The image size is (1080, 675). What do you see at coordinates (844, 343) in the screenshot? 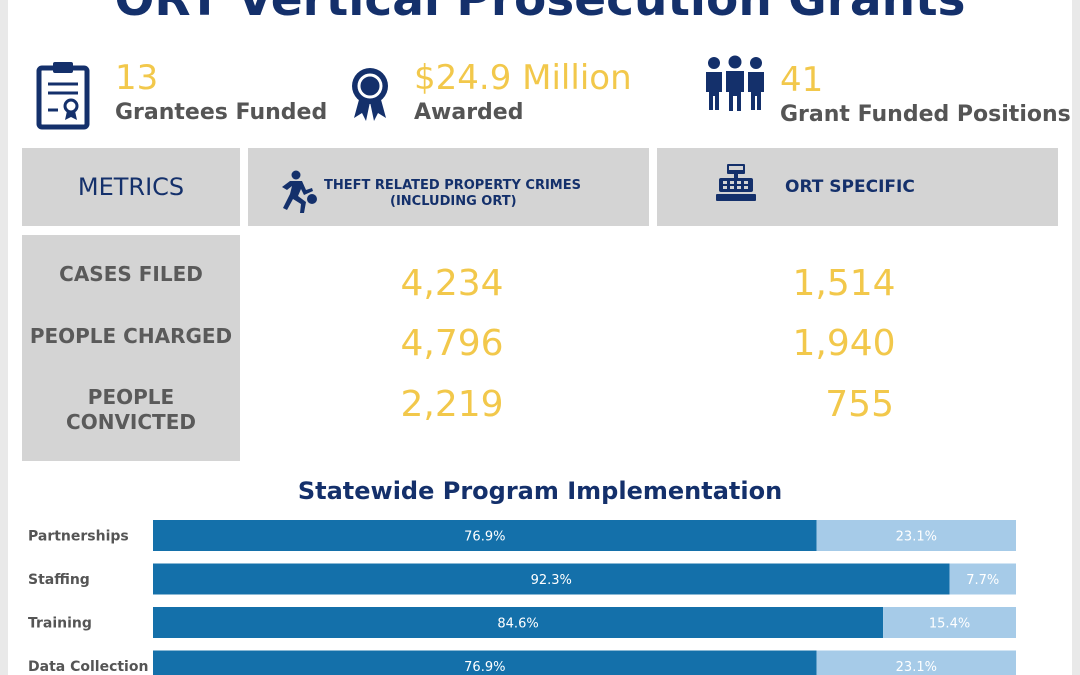
I see `value-ort-people-charged: 1,940` at bounding box center [844, 343].